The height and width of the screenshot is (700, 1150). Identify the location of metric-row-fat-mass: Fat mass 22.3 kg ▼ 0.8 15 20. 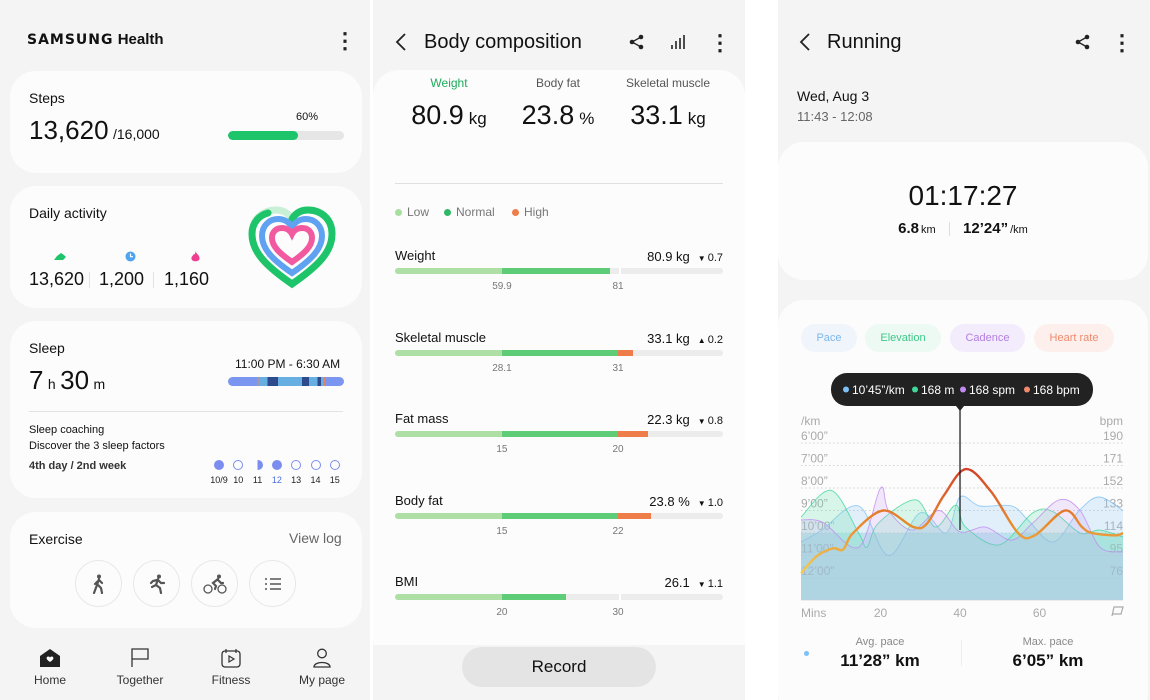
(559, 446).